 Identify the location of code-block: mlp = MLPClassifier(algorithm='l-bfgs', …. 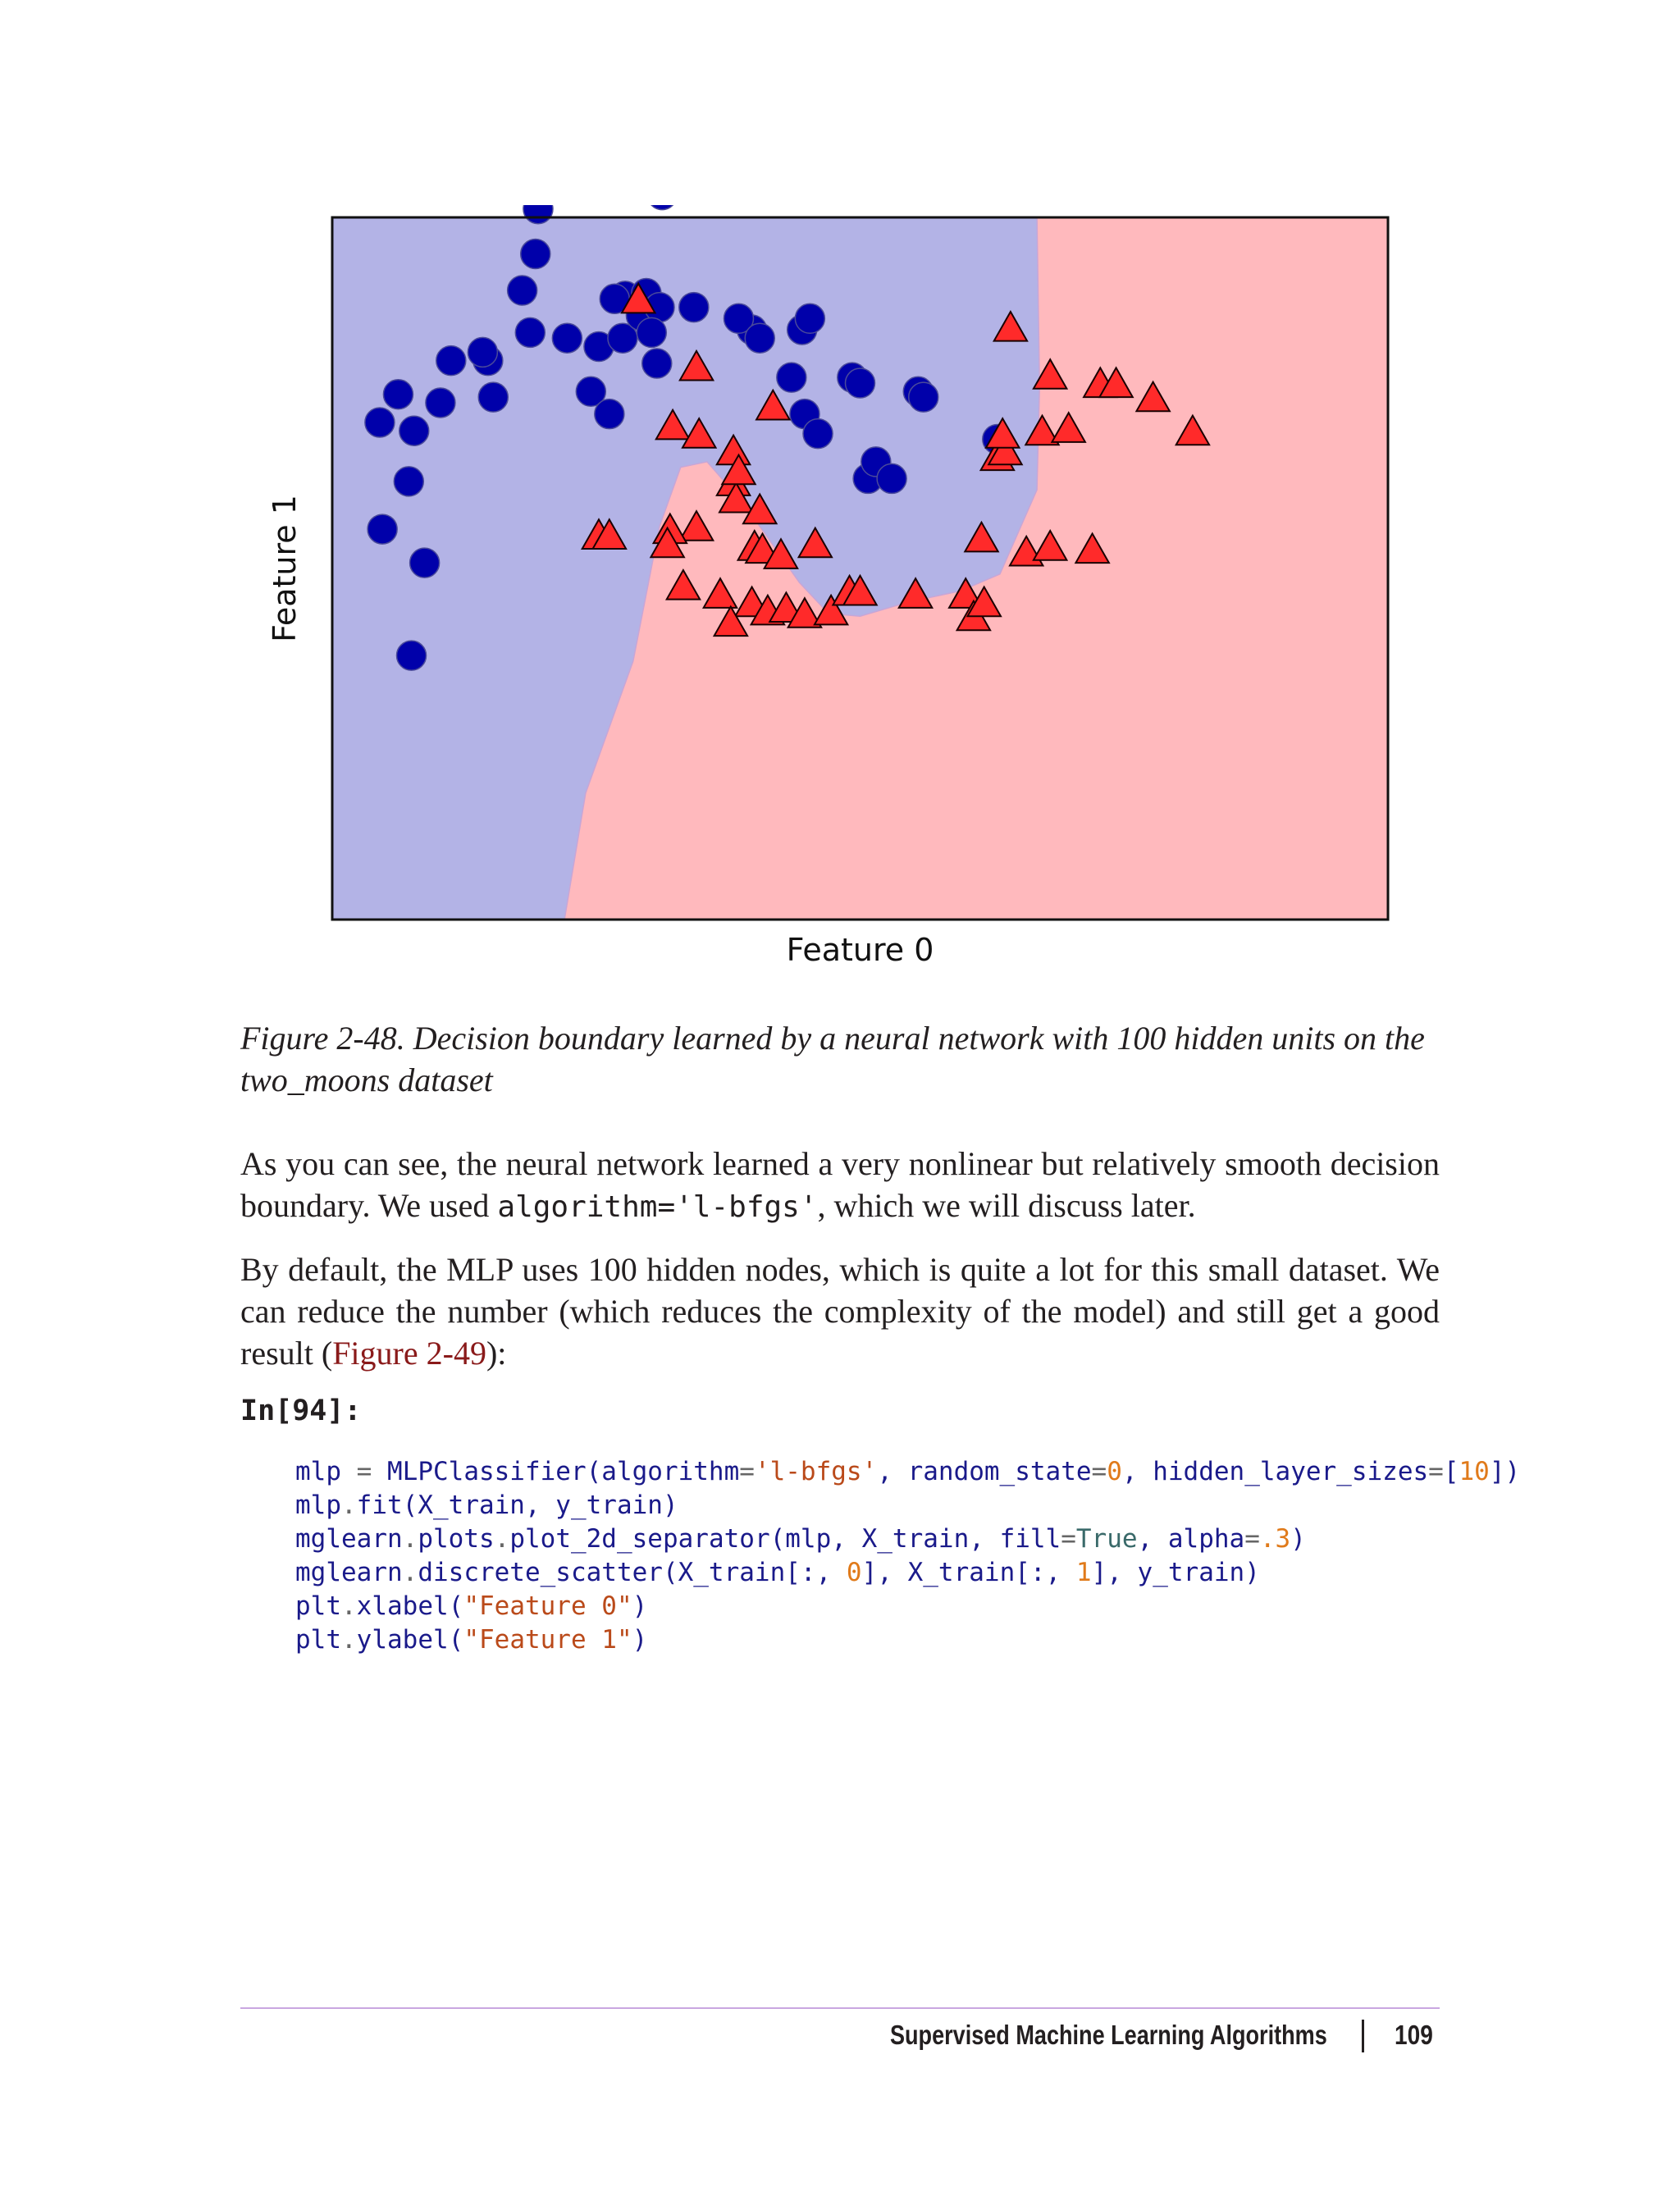
(908, 1556).